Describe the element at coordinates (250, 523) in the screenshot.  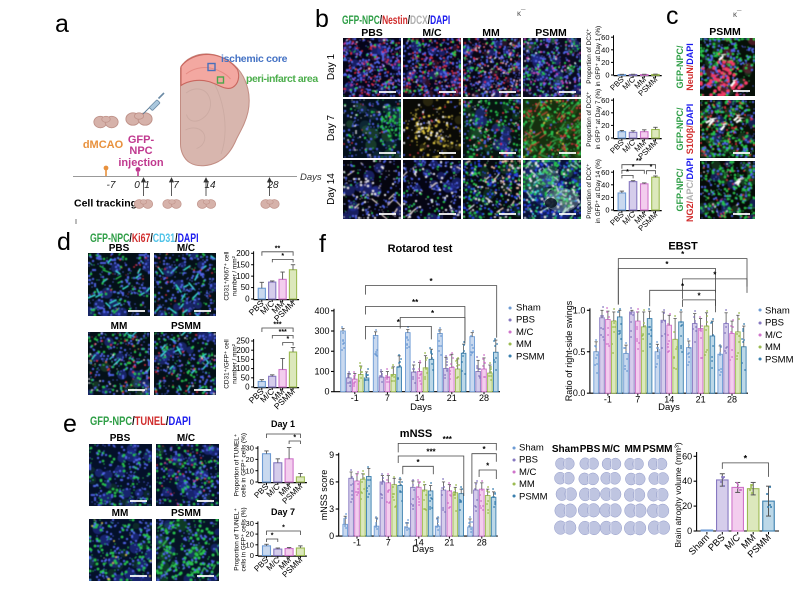
I see `svg-text: 30` at that location.